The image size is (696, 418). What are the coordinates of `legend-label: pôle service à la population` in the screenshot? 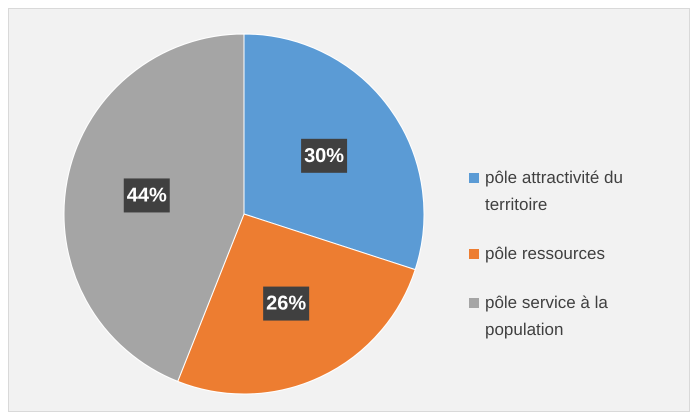 It's located at (547, 316).